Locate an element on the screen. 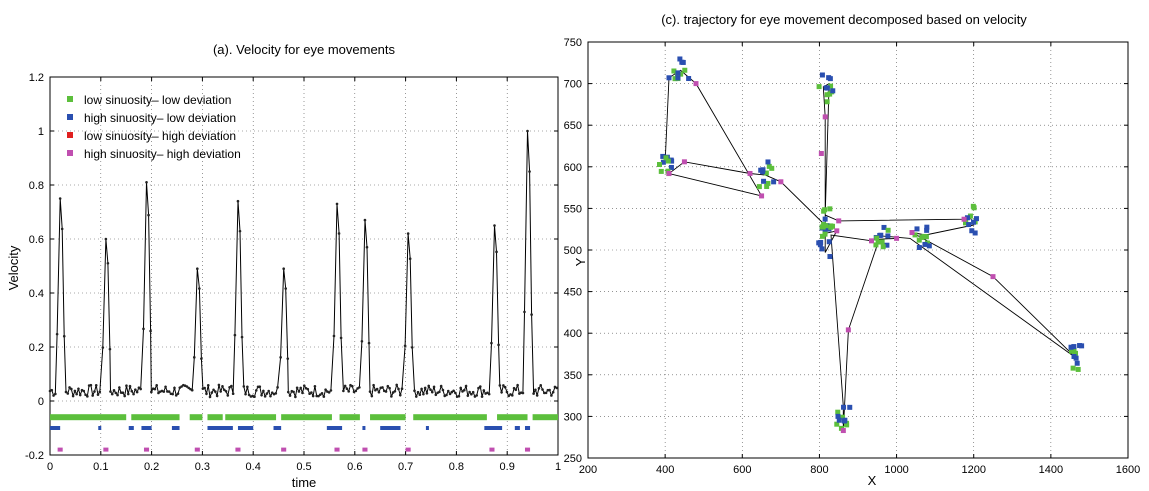 Image resolution: width=1149 pixels, height=491 pixels. legend-label: low sinuosity– high deviation is located at coordinates (160, 136).